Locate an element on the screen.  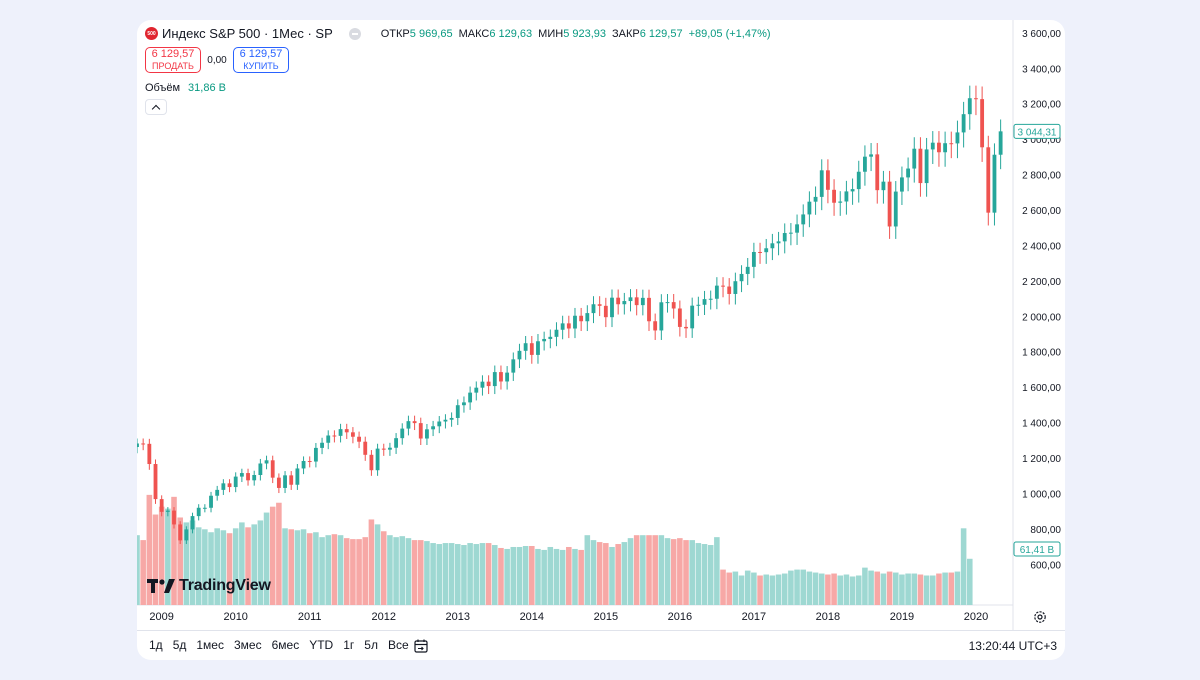
time-range-5: YTD is located at coordinates (321, 645).